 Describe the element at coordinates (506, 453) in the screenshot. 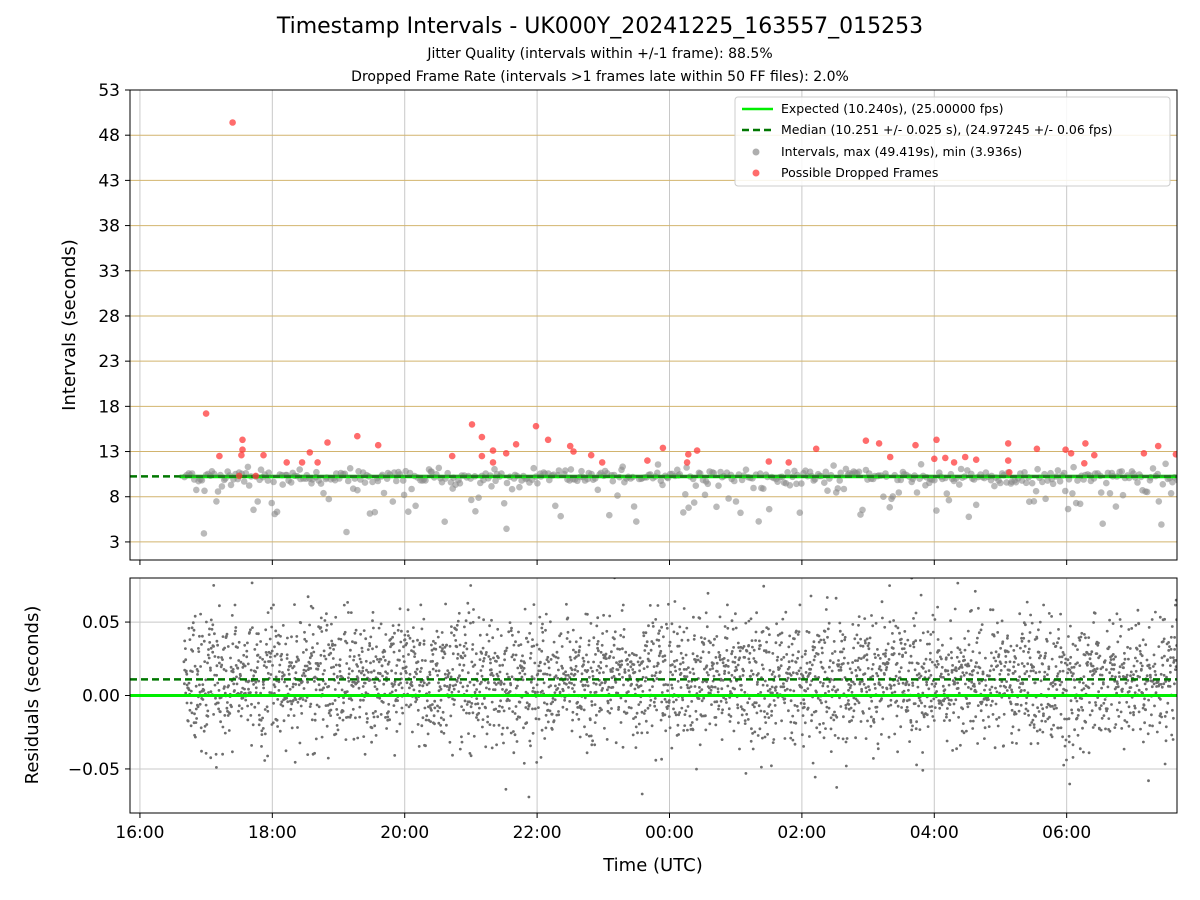

I see `dropped-frame-point` at that location.